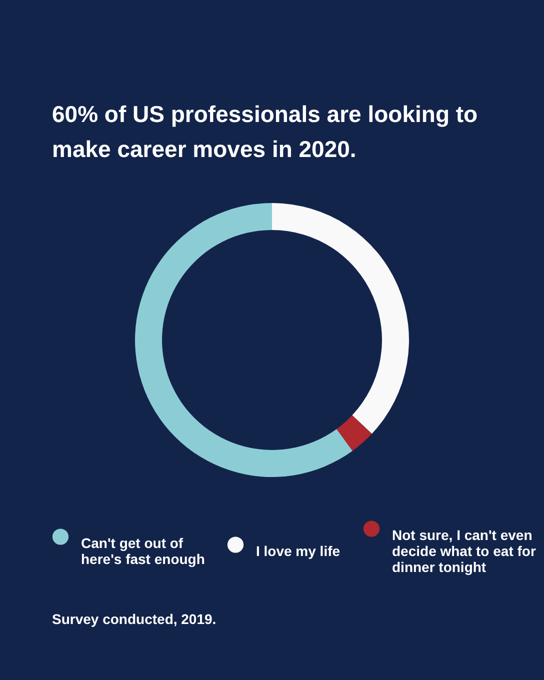  Describe the element at coordinates (464, 550) in the screenshot. I see `legend-label: Not sure, I can't even decide what to eat for dinner tonight` at that location.